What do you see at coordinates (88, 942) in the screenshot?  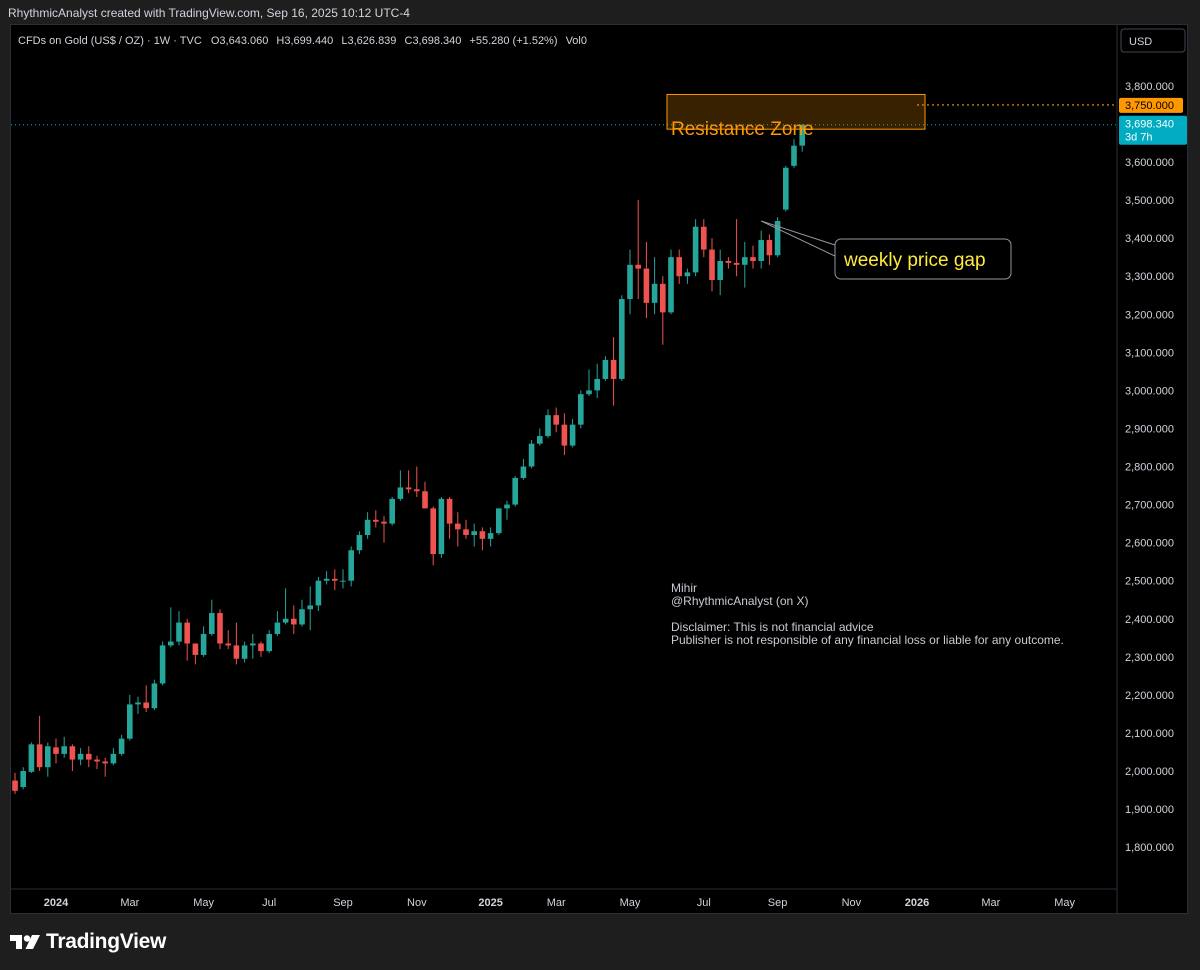 I see `tradingview-logo: TradingView` at bounding box center [88, 942].